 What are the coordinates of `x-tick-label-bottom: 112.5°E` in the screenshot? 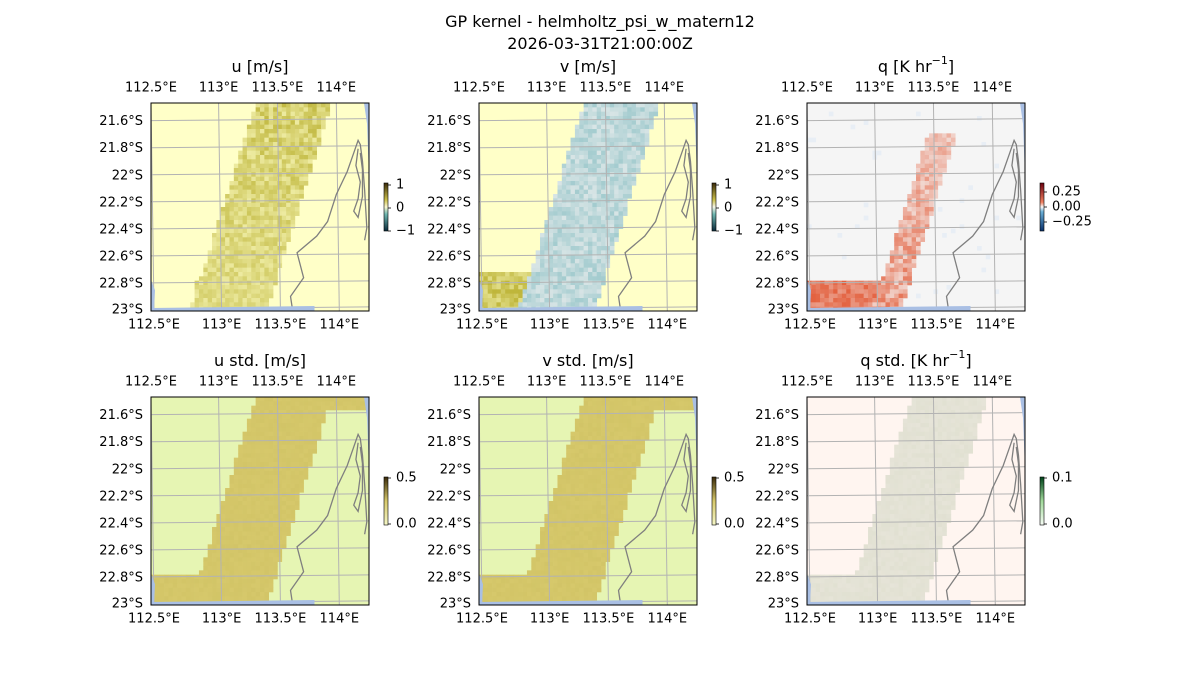 It's located at (482, 619).